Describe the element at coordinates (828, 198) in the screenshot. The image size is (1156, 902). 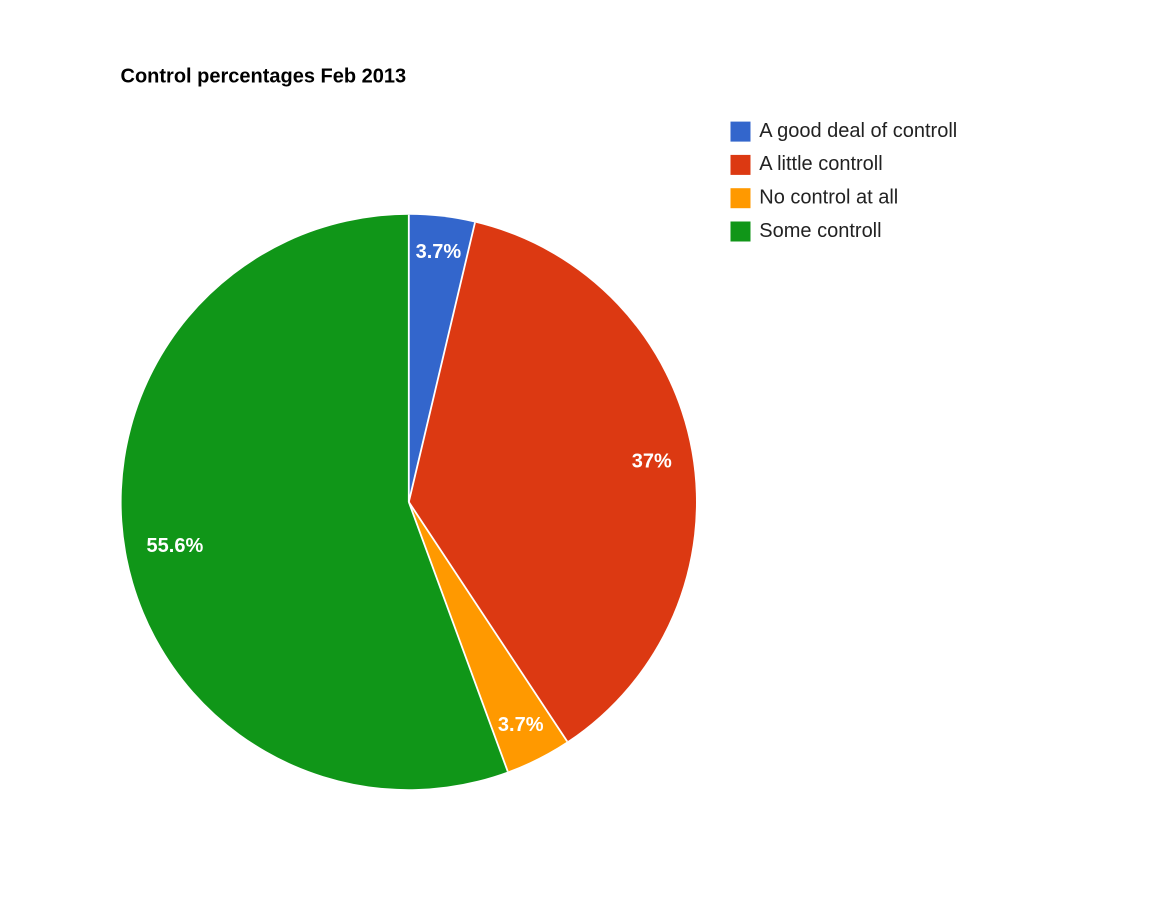
I see `svg-text: No control at all` at that location.